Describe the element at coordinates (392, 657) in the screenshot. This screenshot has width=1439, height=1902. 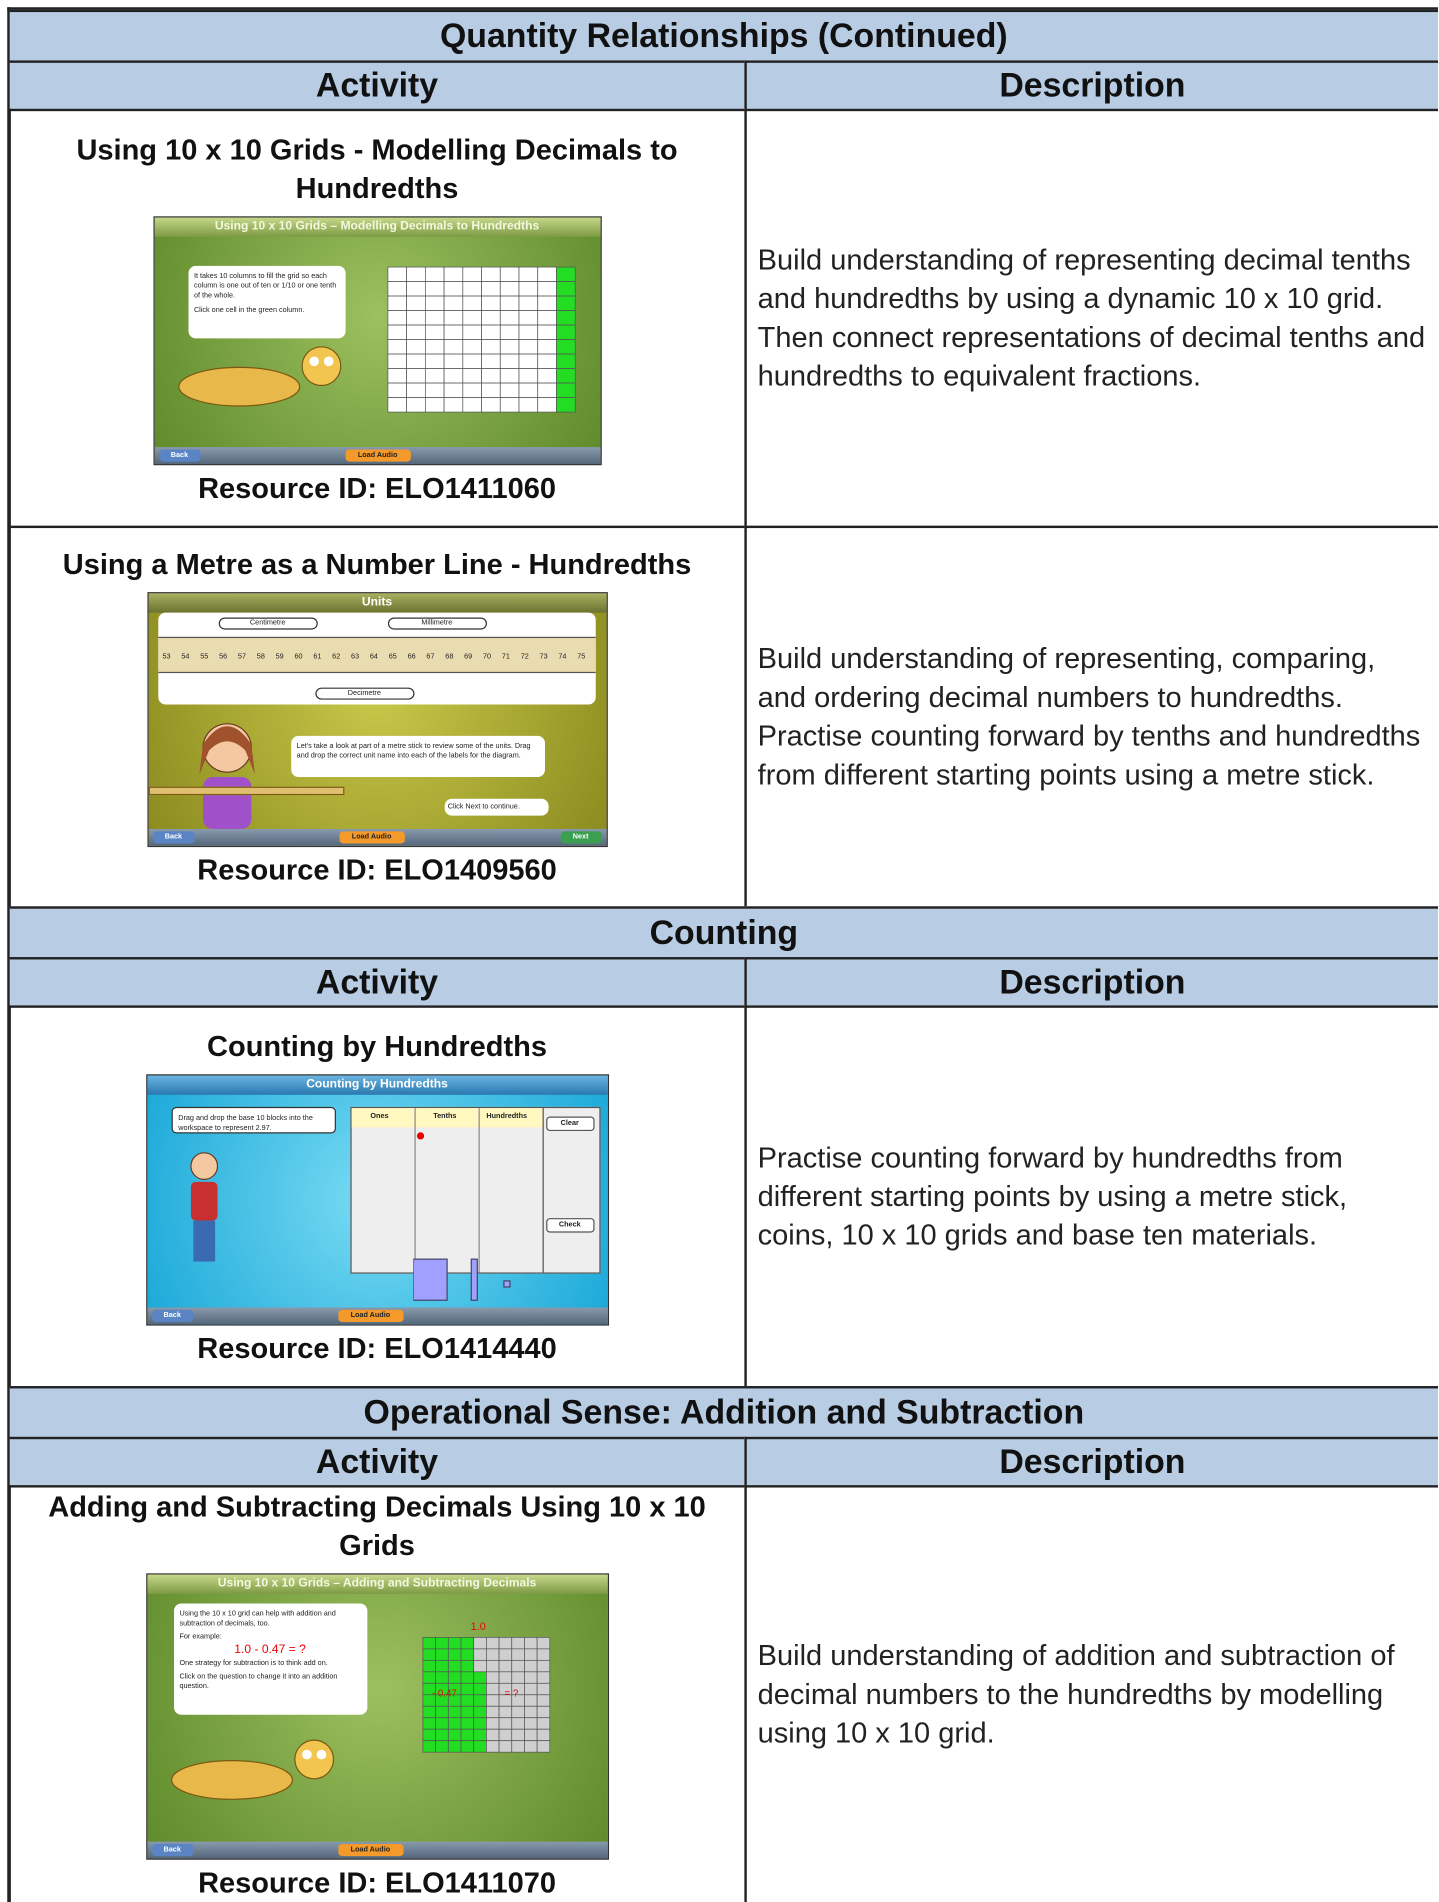
I see `ruler-number: 65` at that location.